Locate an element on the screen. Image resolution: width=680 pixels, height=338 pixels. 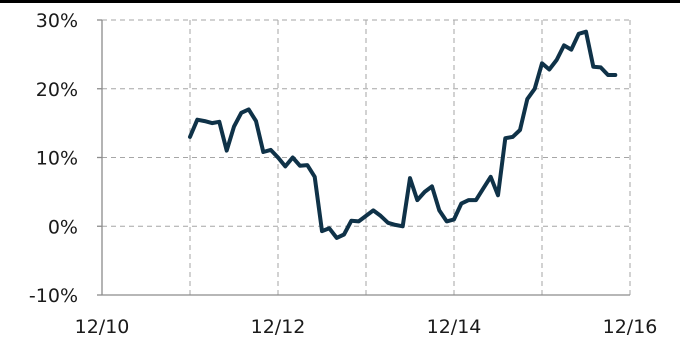
y-tick-label: -10% is located at coordinates (53, 296).